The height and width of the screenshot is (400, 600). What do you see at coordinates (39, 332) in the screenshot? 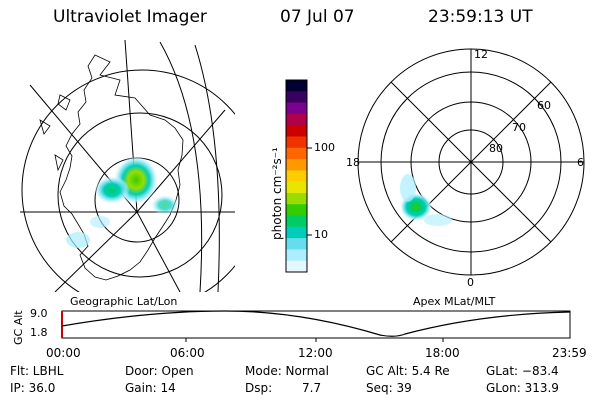
I see `altitude-tick-1-8: 1.8` at bounding box center [39, 332].